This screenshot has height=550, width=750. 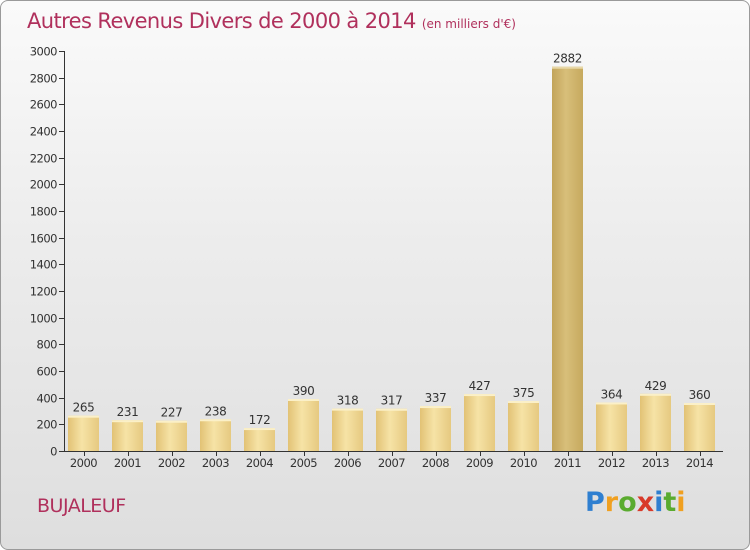 What do you see at coordinates (128, 412) in the screenshot?
I see `bar-value-label: 231` at bounding box center [128, 412].